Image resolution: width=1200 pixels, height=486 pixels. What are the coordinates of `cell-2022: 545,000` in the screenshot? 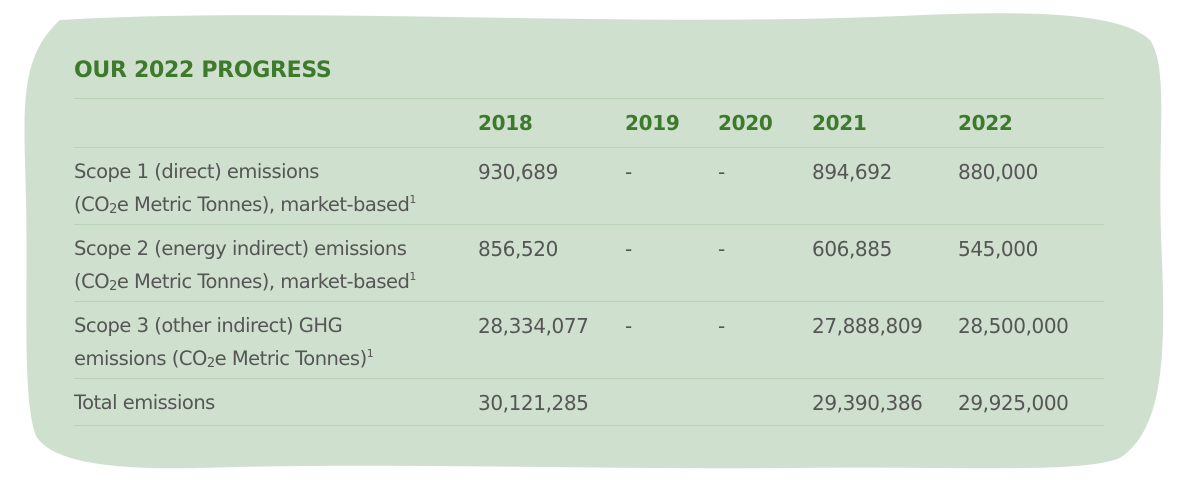 It's located at (998, 249).